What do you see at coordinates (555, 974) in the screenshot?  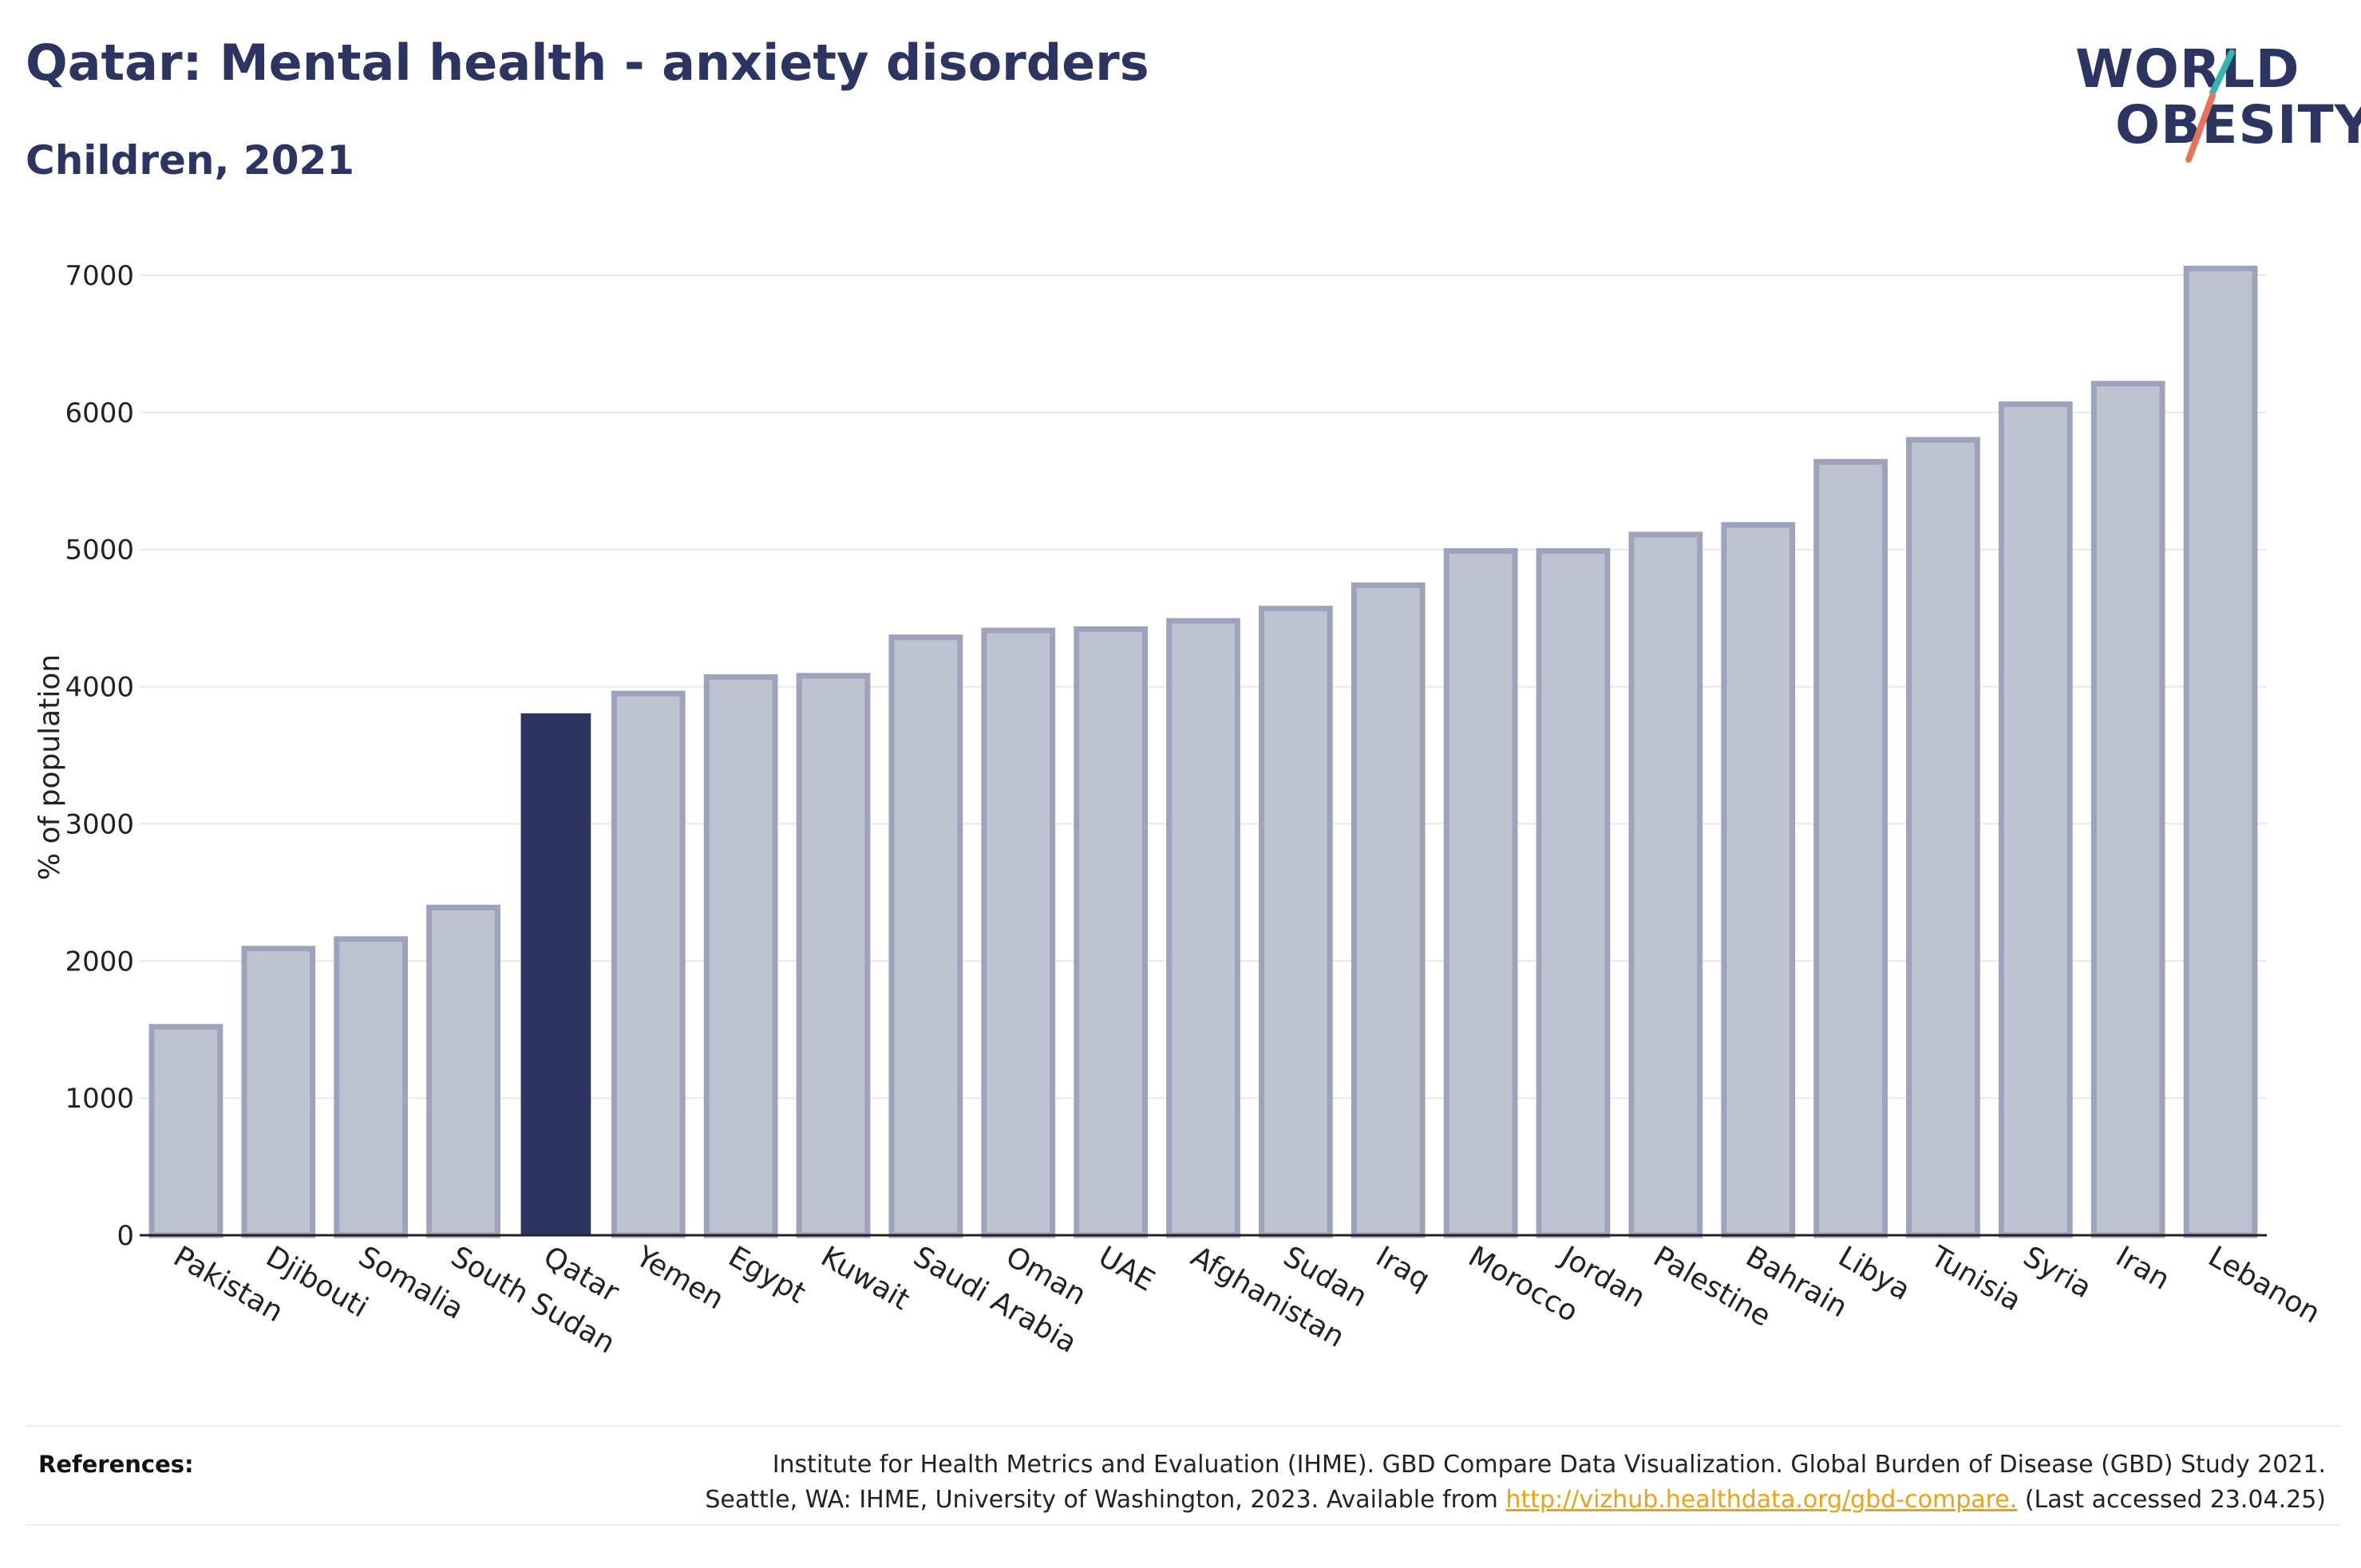 I see `bar-qatar` at bounding box center [555, 974].